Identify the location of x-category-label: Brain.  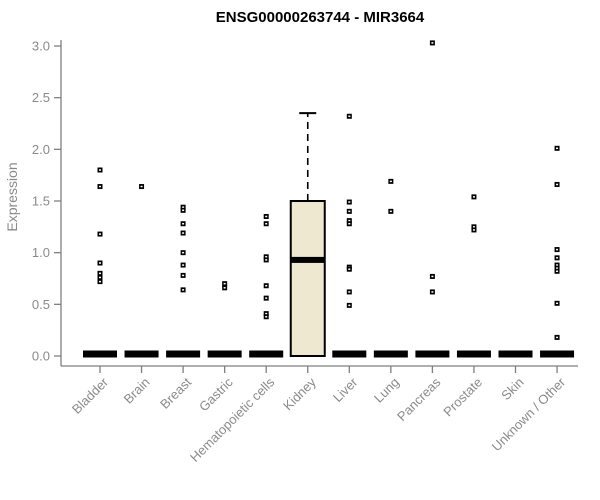
(137, 391).